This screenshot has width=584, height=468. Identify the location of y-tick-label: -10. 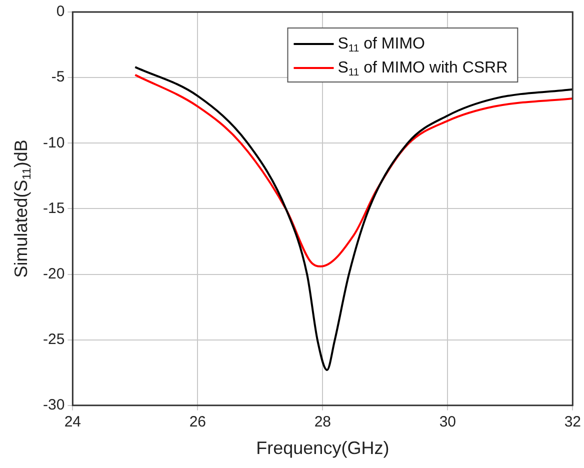
(53, 143).